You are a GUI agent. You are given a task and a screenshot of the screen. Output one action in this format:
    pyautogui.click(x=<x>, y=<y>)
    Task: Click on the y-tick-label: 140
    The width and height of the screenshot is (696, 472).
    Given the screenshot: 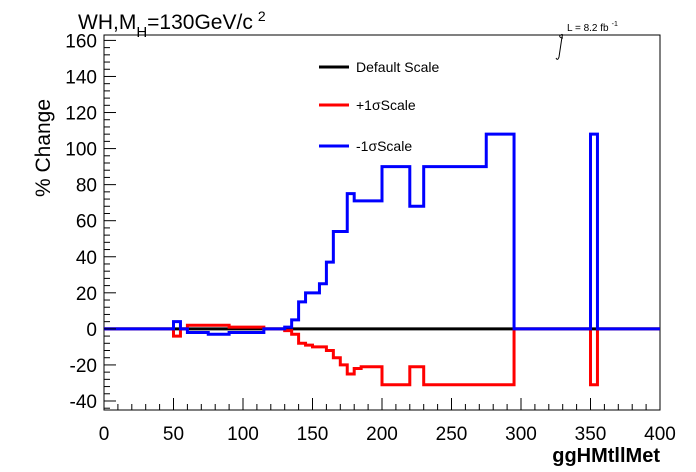 What is the action you would take?
    pyautogui.click(x=81, y=77)
    